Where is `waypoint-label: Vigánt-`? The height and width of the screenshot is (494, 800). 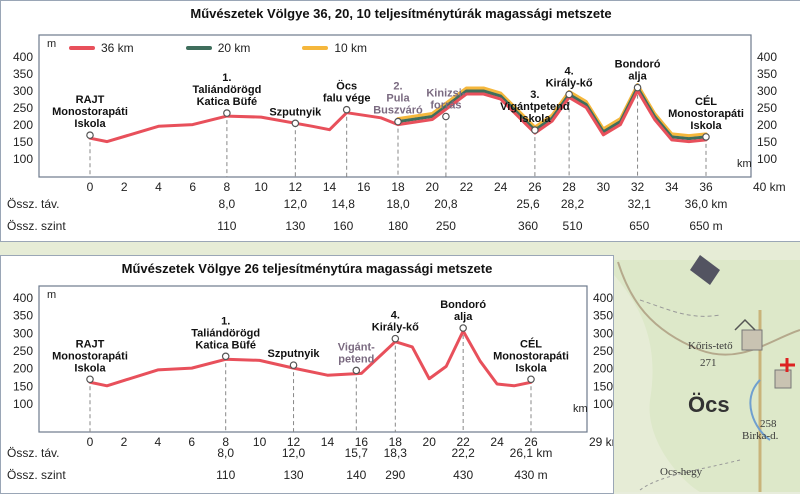
waypoint-label: Vigánt- is located at coordinates (356, 347).